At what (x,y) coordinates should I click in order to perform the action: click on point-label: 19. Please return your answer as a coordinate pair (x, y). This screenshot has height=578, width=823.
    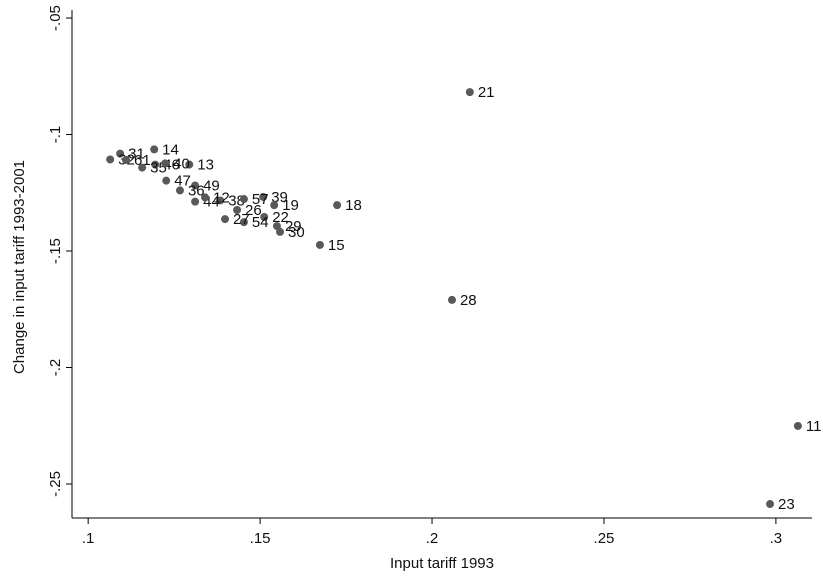
    Looking at the image, I should click on (290, 205).